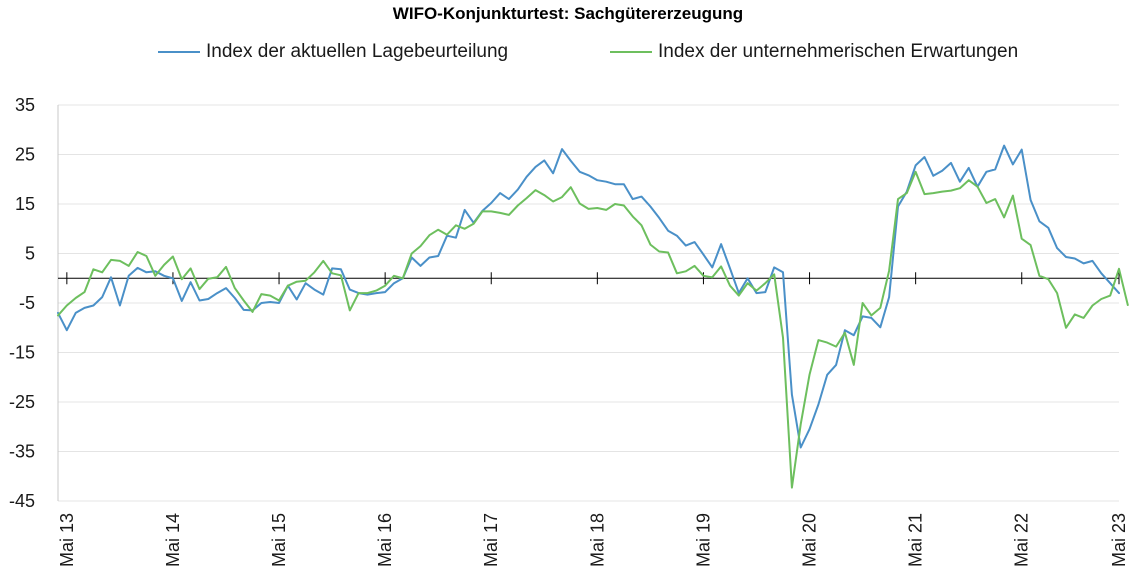 Image resolution: width=1136 pixels, height=586 pixels. I want to click on legend-label-lagebeurteilung: Index der aktuellen Lagebeurteilung, so click(357, 51).